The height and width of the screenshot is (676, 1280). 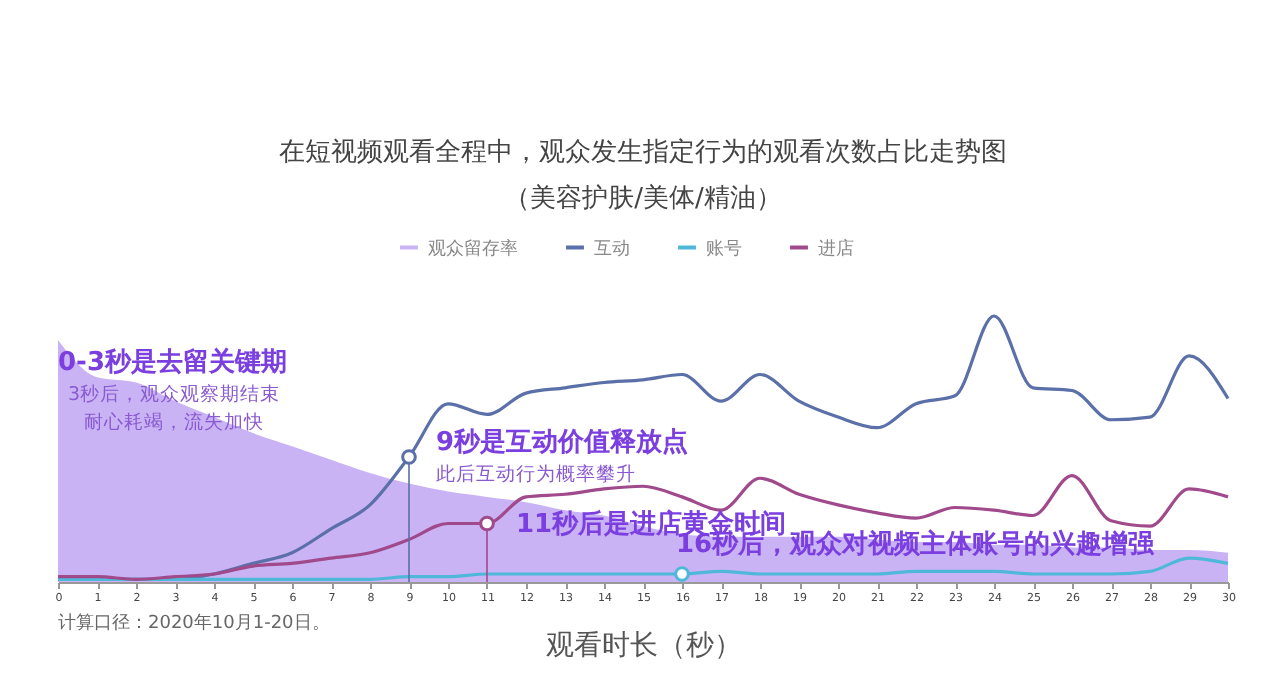 I want to click on legend-label: 账号, so click(x=724, y=248).